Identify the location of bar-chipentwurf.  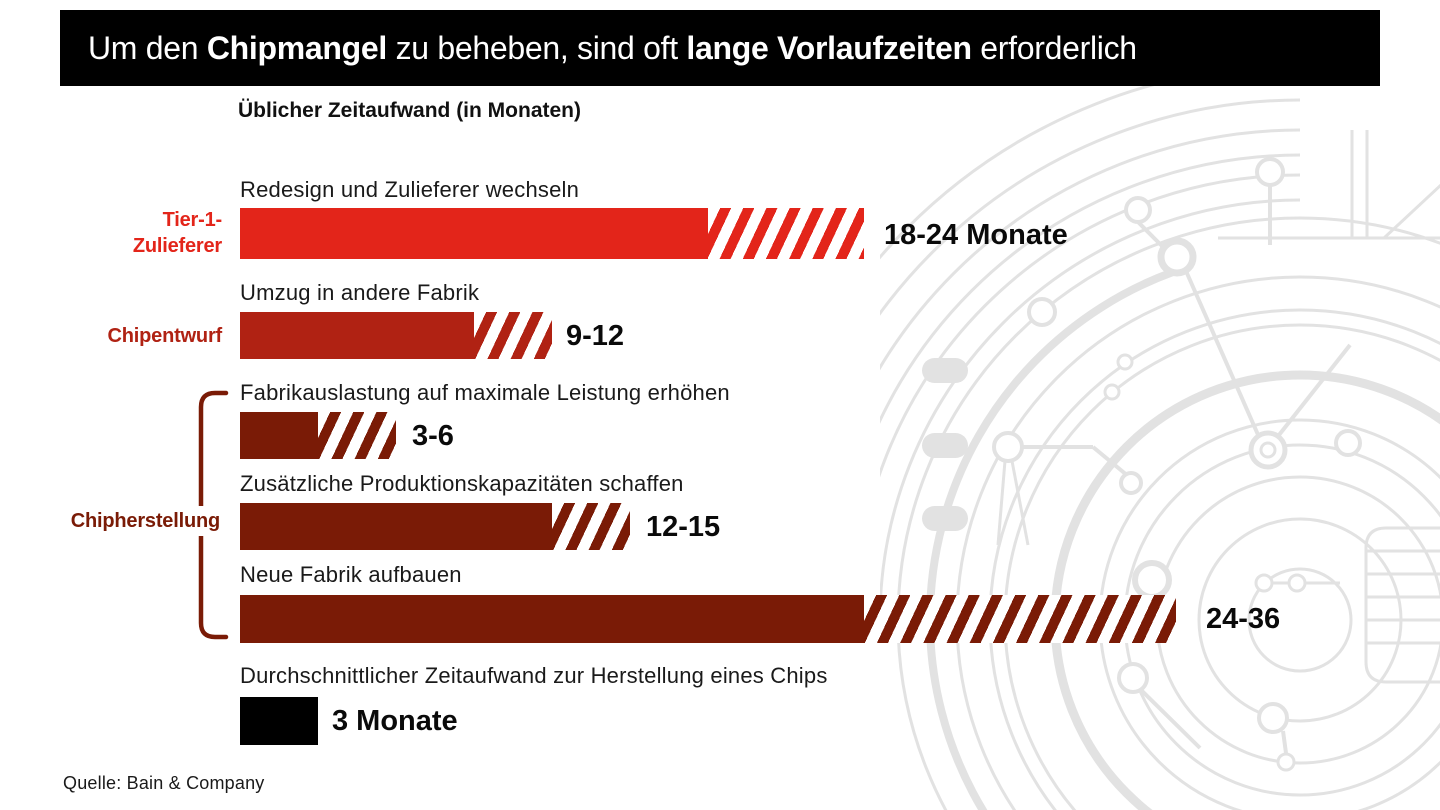
(396, 335).